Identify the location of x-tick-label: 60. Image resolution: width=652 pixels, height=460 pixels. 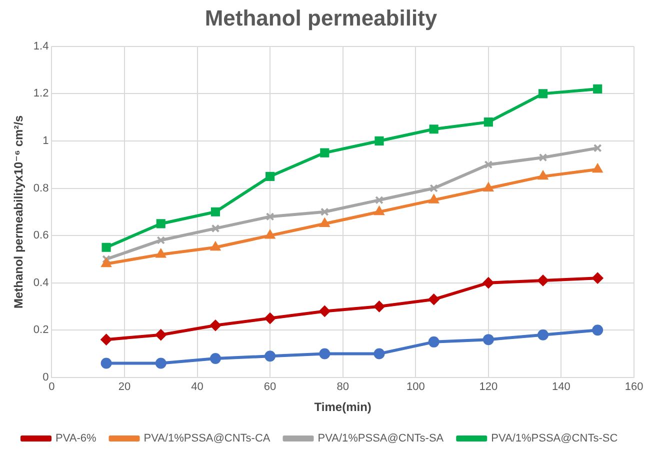
(270, 387).